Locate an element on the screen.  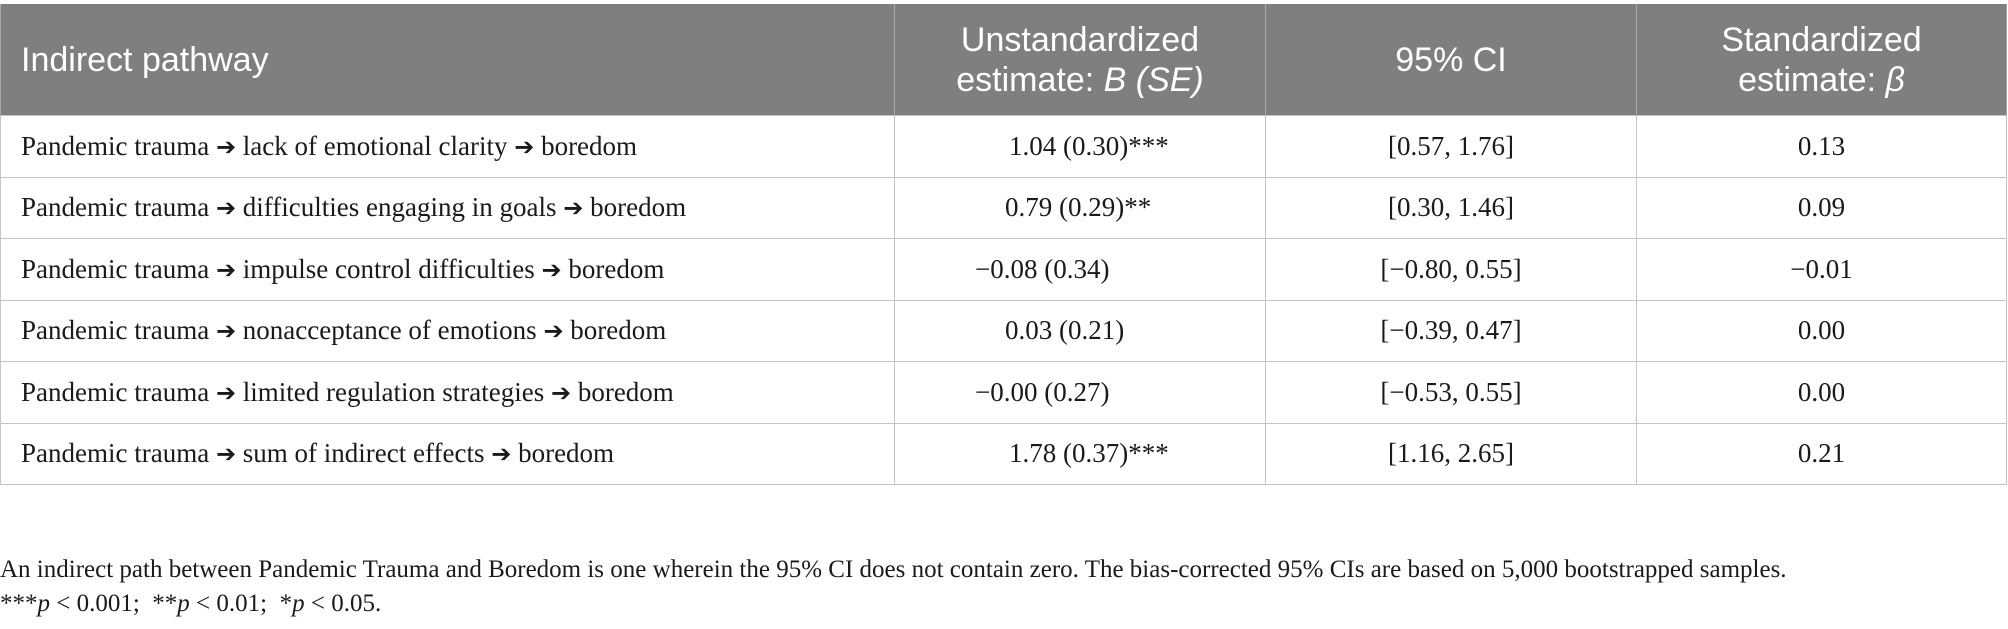
estimate-value: 1.78 (0.37)*** is located at coordinates (1089, 453).